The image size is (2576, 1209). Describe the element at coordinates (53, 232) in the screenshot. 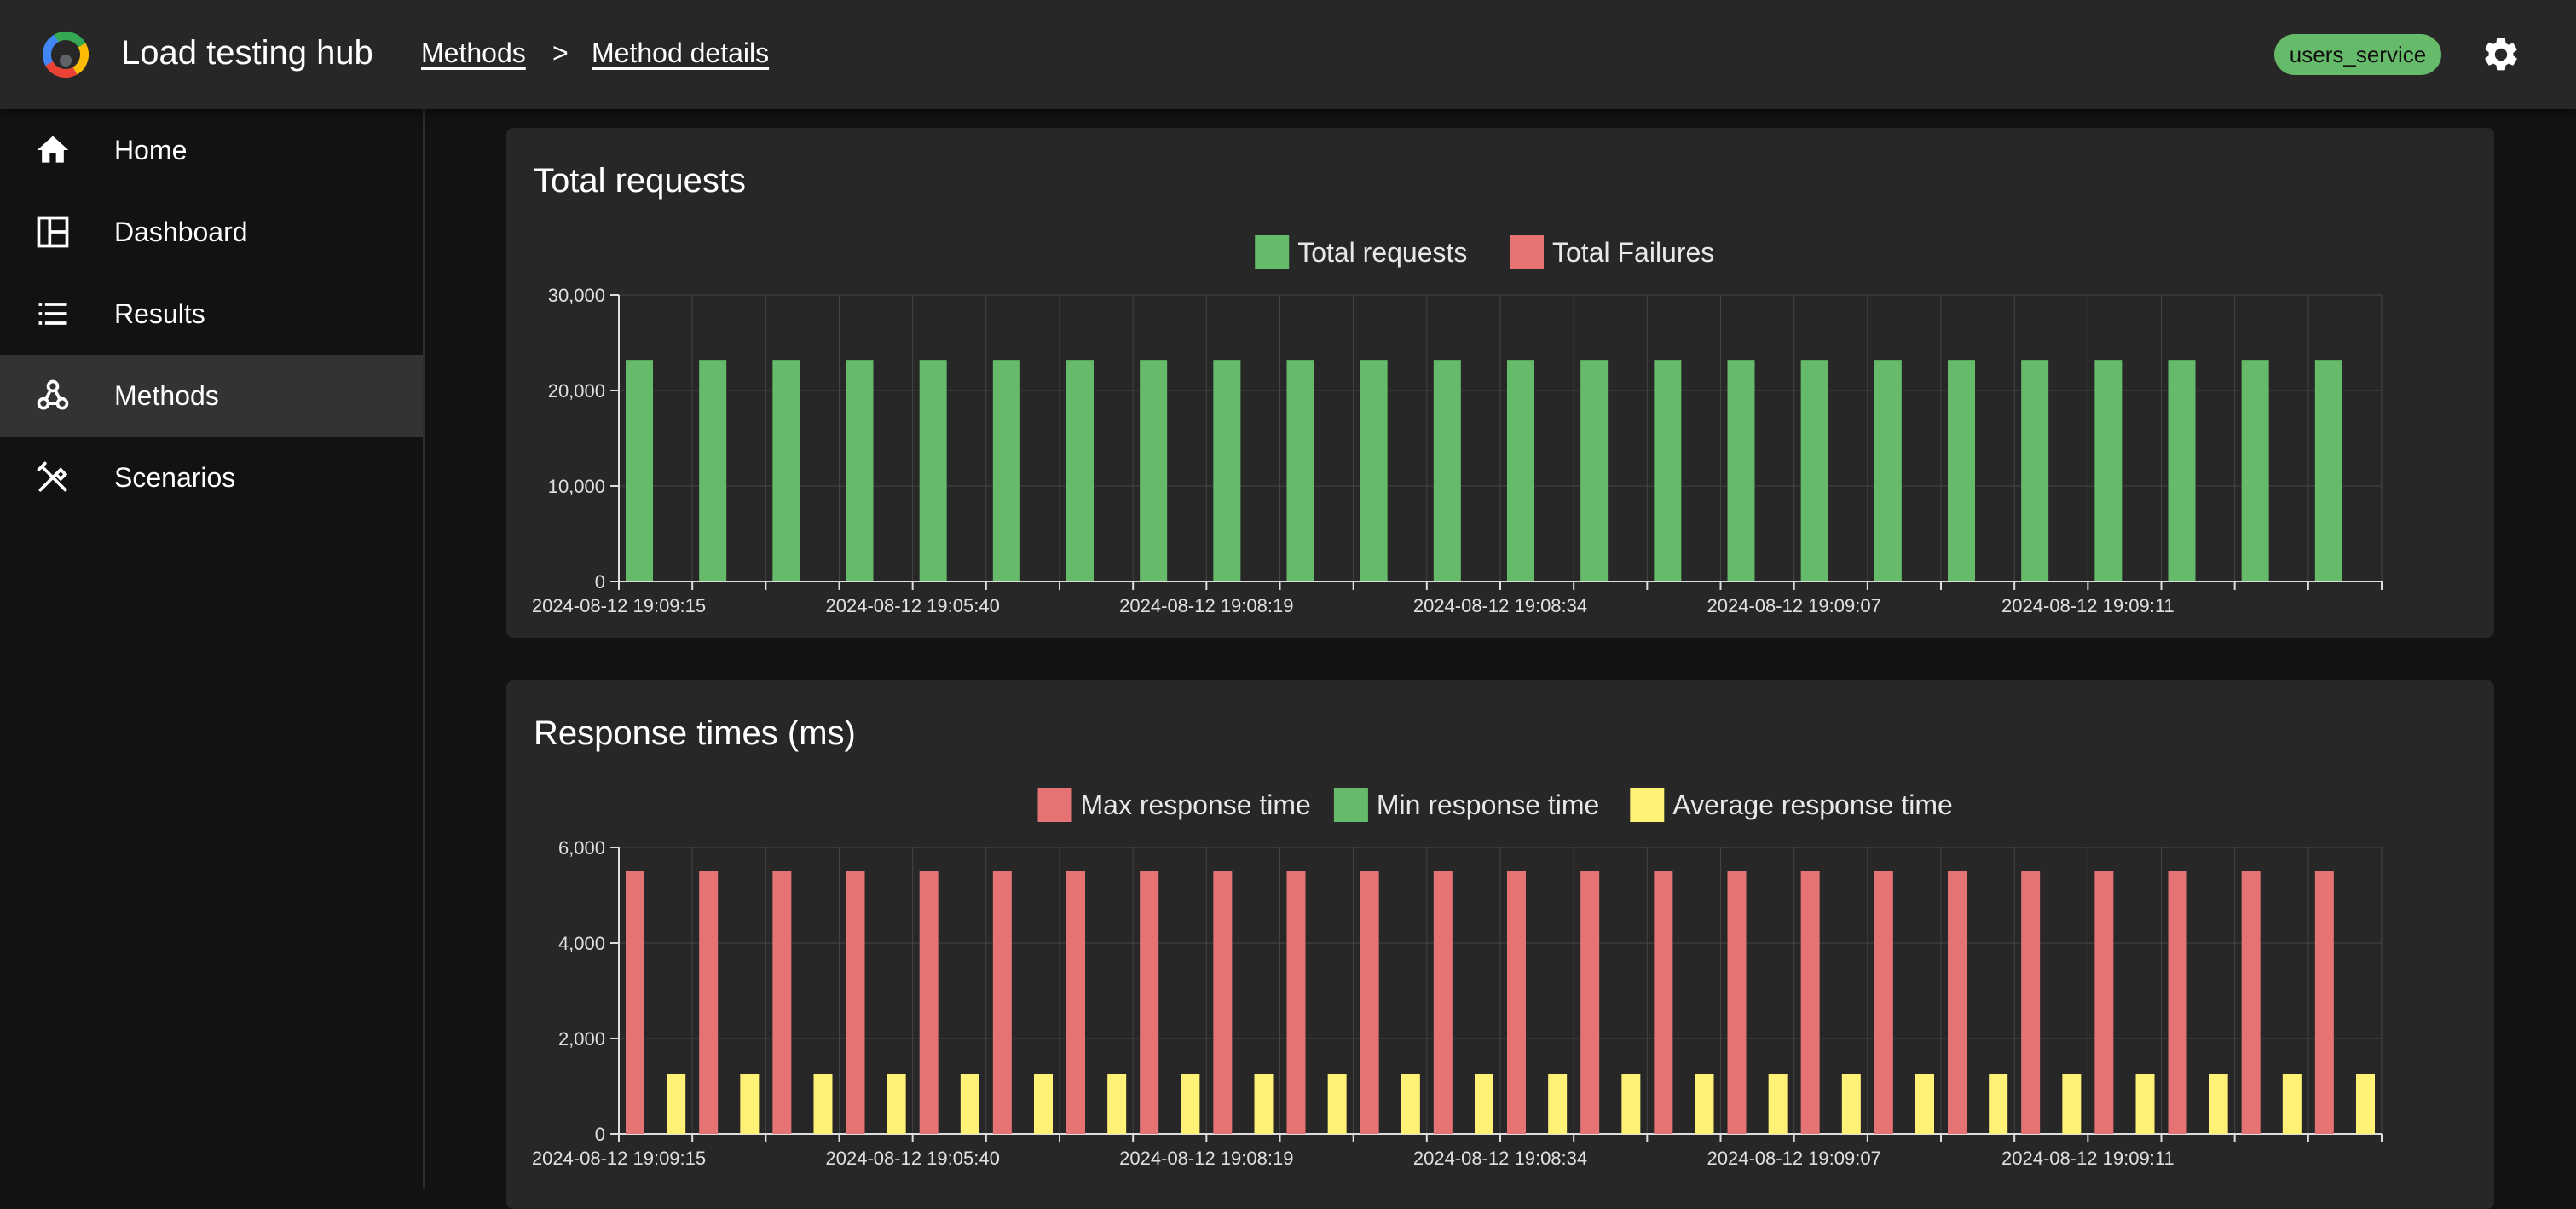

I see `dashboard-icon` at that location.